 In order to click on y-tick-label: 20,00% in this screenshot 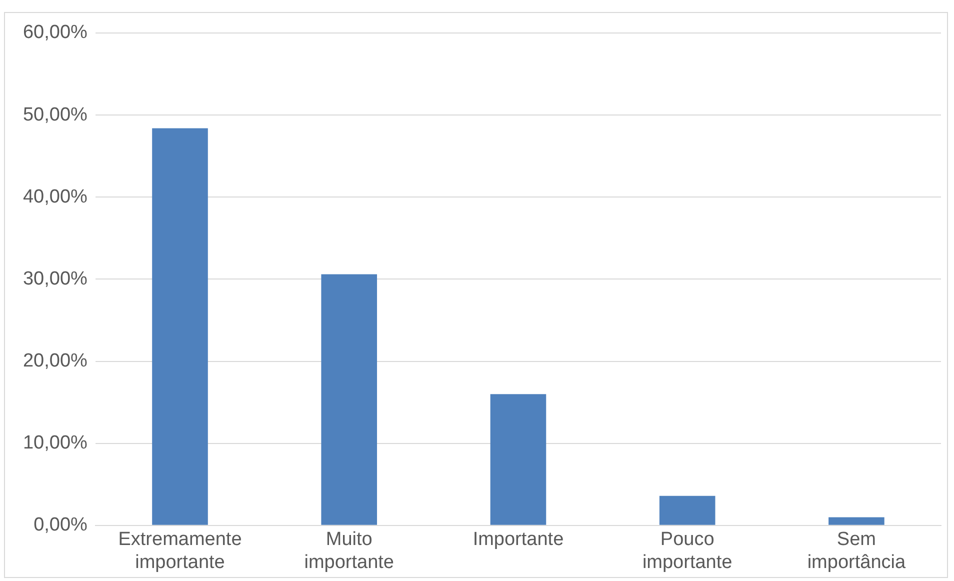, I will do `click(55, 361)`.